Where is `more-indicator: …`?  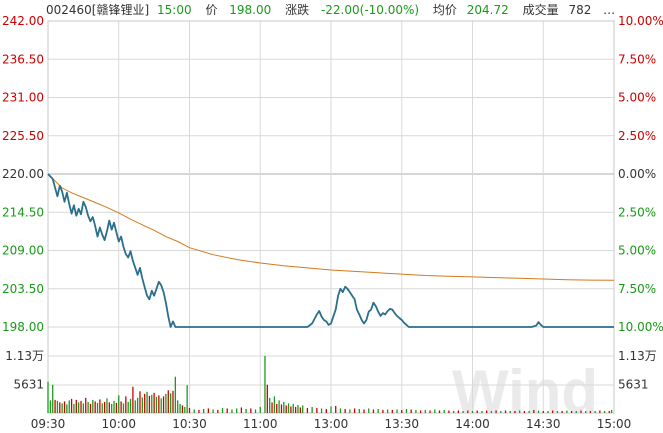 more-indicator: … is located at coordinates (609, 10).